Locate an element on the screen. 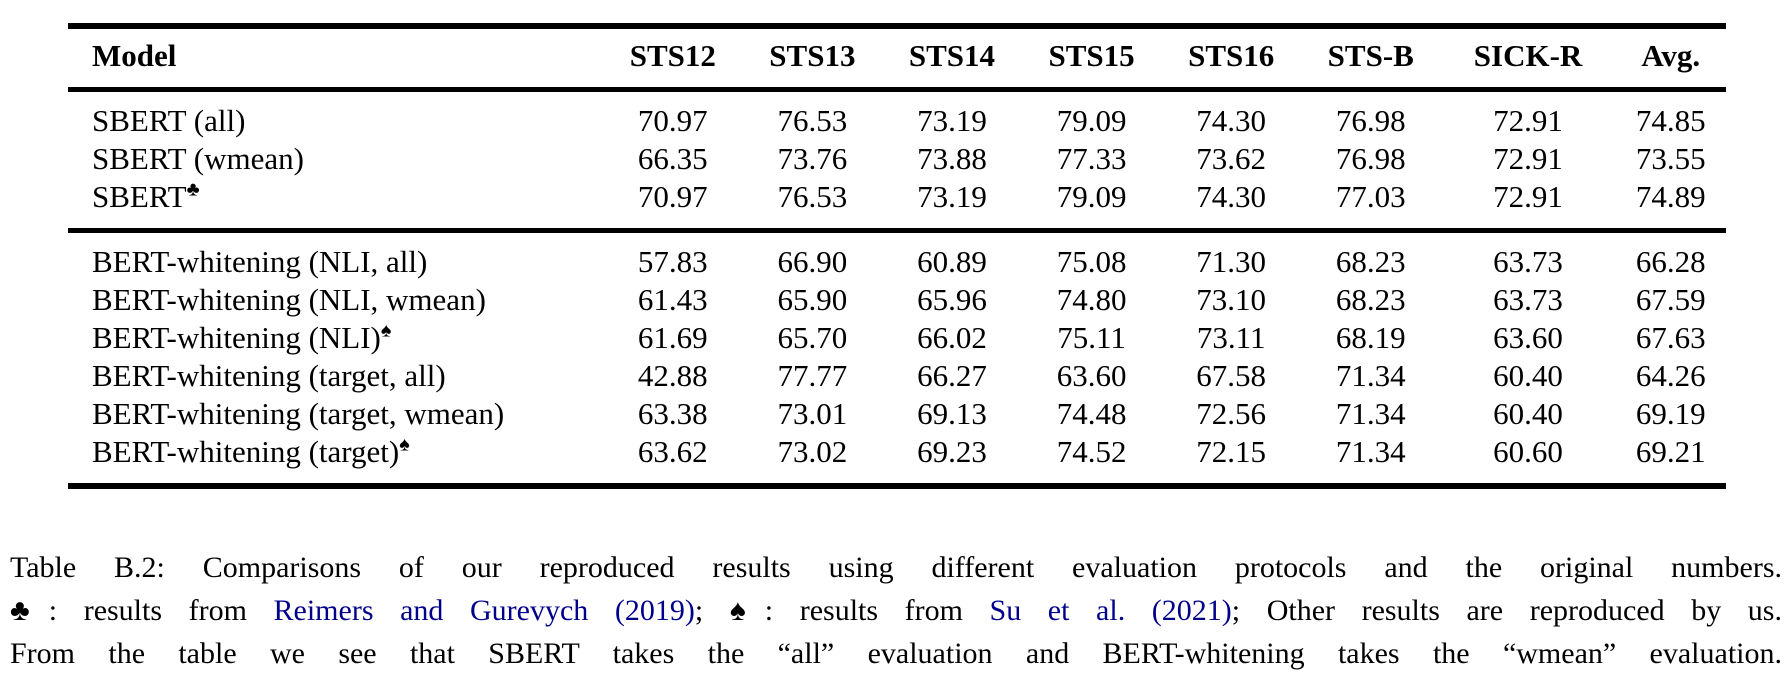  value-cell: 74.52 is located at coordinates (1091, 451).